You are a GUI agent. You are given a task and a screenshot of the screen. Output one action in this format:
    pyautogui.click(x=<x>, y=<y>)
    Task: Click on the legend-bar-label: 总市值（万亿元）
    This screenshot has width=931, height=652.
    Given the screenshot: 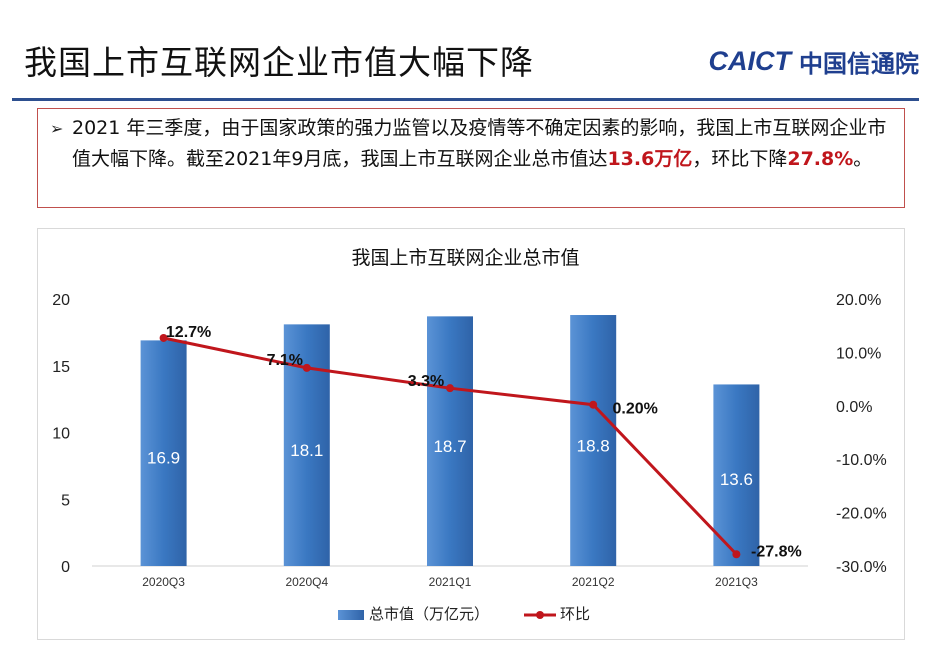 What is the action you would take?
    pyautogui.click(x=429, y=614)
    